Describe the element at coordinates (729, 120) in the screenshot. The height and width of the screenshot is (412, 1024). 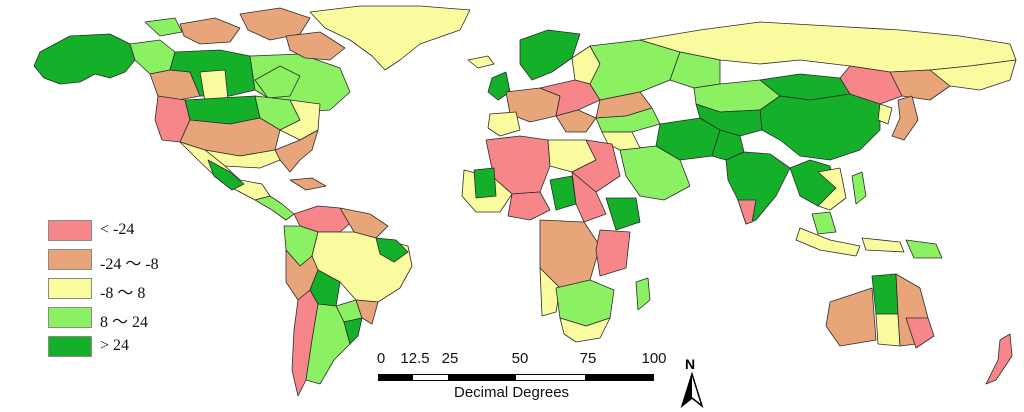
I see `central-asia` at that location.